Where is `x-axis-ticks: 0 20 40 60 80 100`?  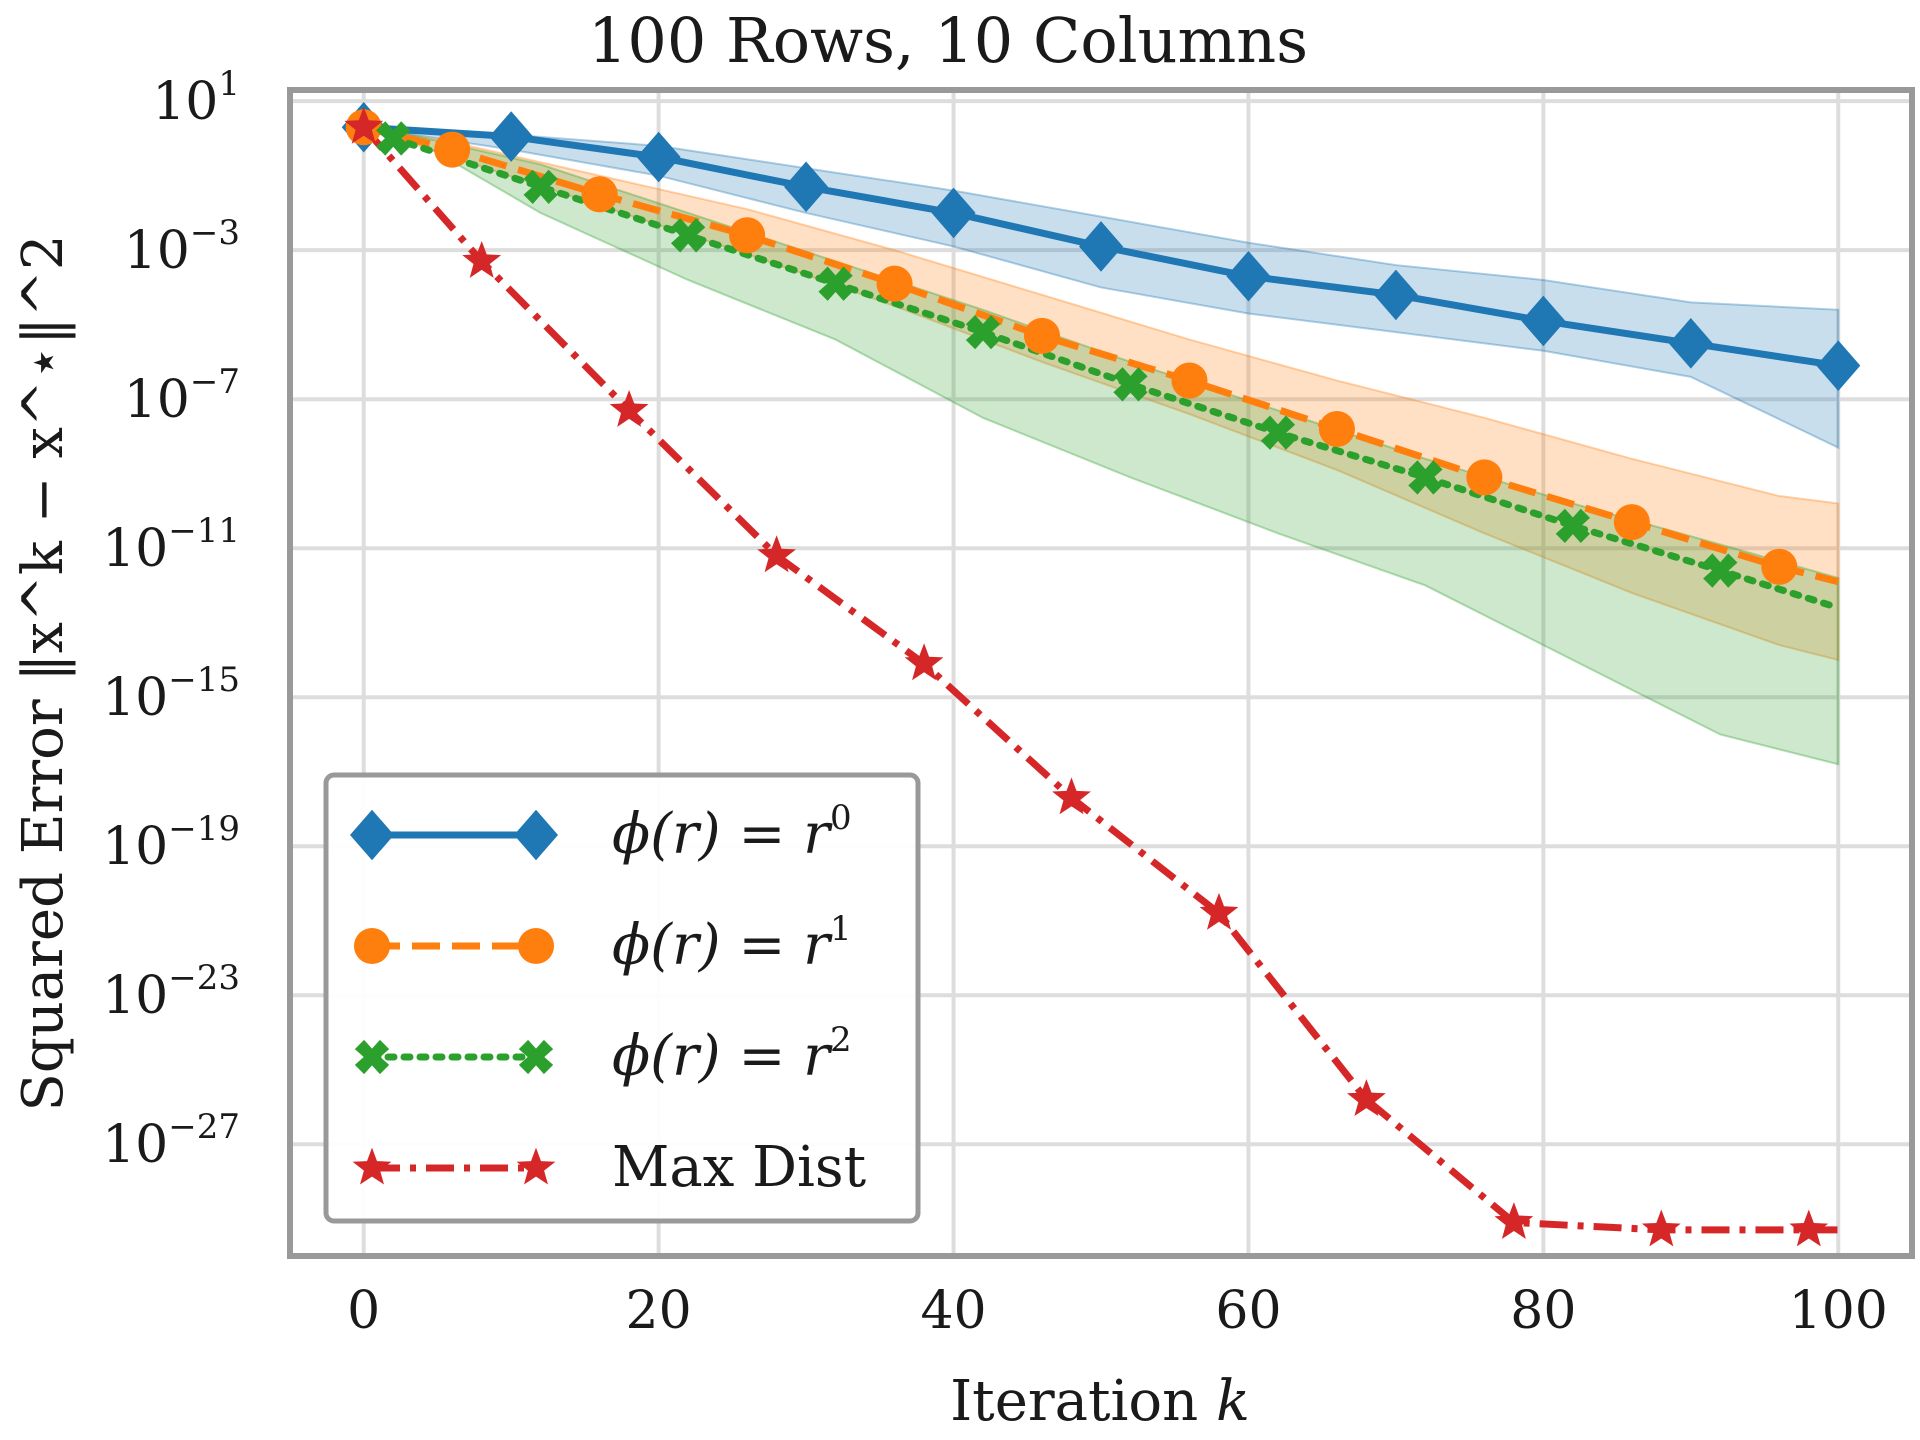 x-axis-ticks: 0 20 40 60 80 100 is located at coordinates (1117, 1311).